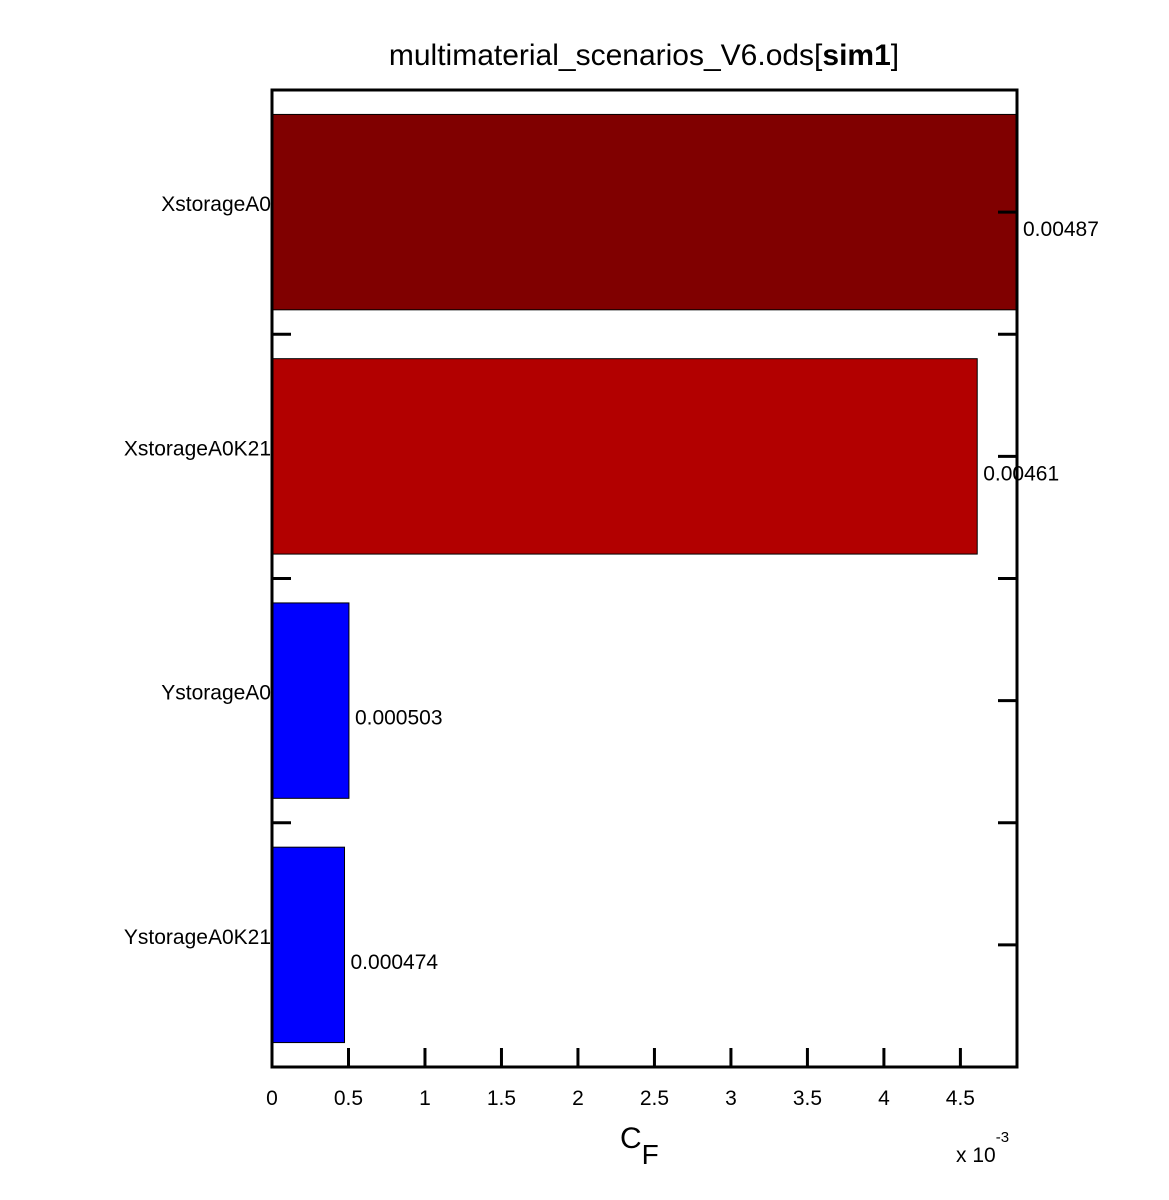  Describe the element at coordinates (395, 962) in the screenshot. I see `value-label: 0.000474` at that location.